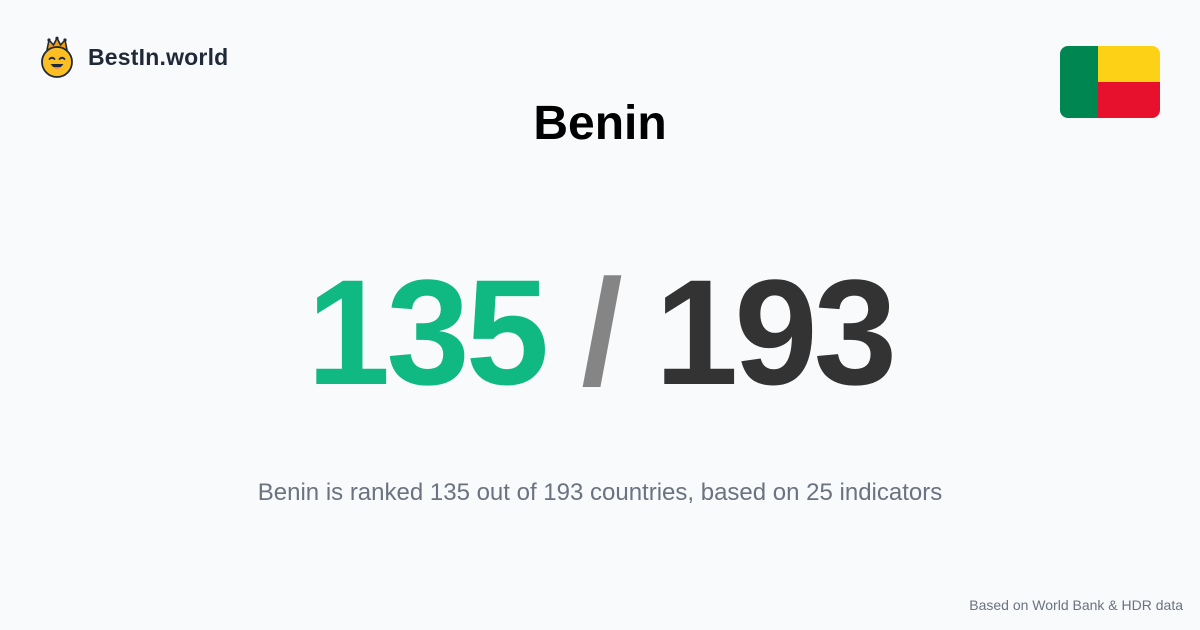 This screenshot has height=630, width=1200. What do you see at coordinates (1079, 82) in the screenshot?
I see `flag-green-band` at bounding box center [1079, 82].